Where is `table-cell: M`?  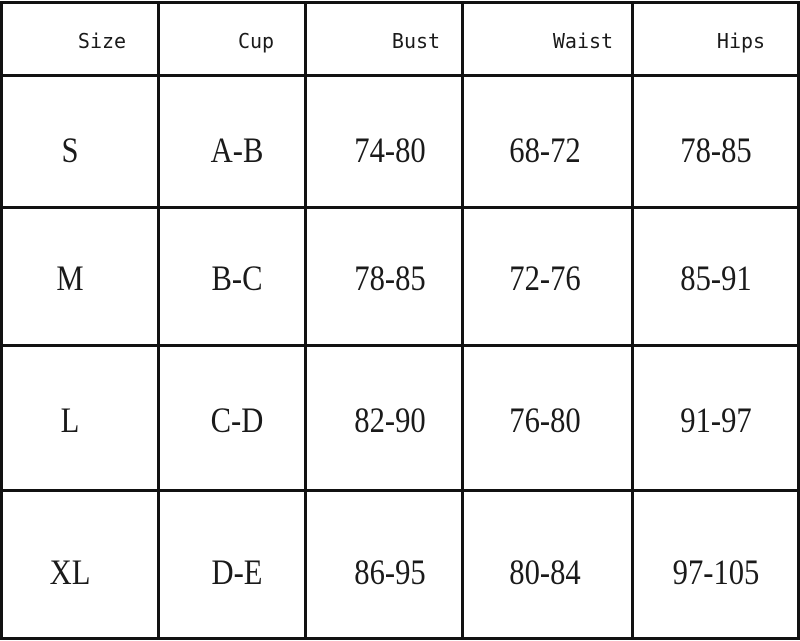 table-cell: M is located at coordinates (70, 278).